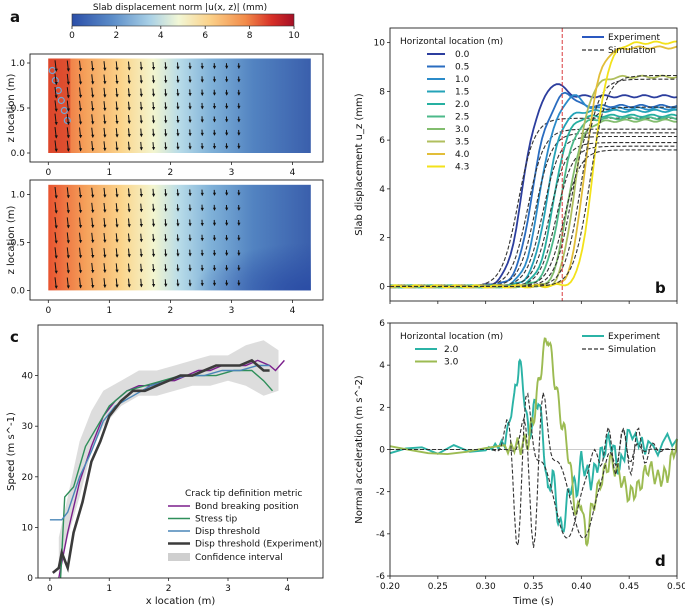 This screenshot has width=685, height=609. I want to click on legend-entry: 3.0, so click(451, 363).